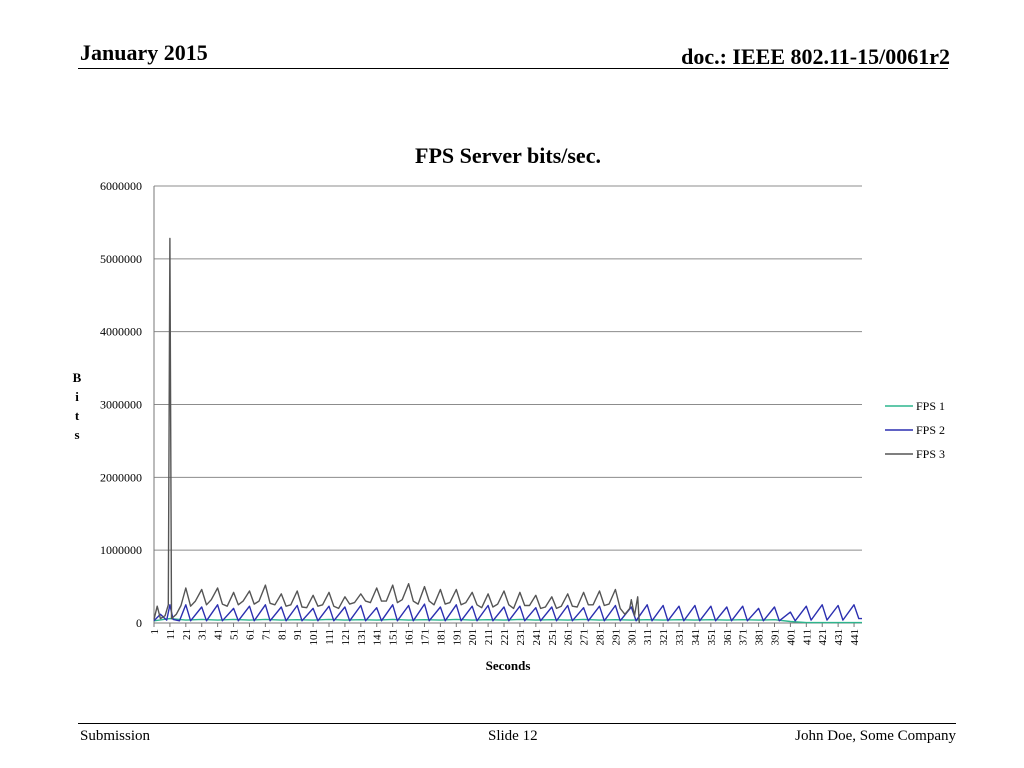  What do you see at coordinates (139, 623) in the screenshot?
I see `y-tick-label: 0` at bounding box center [139, 623].